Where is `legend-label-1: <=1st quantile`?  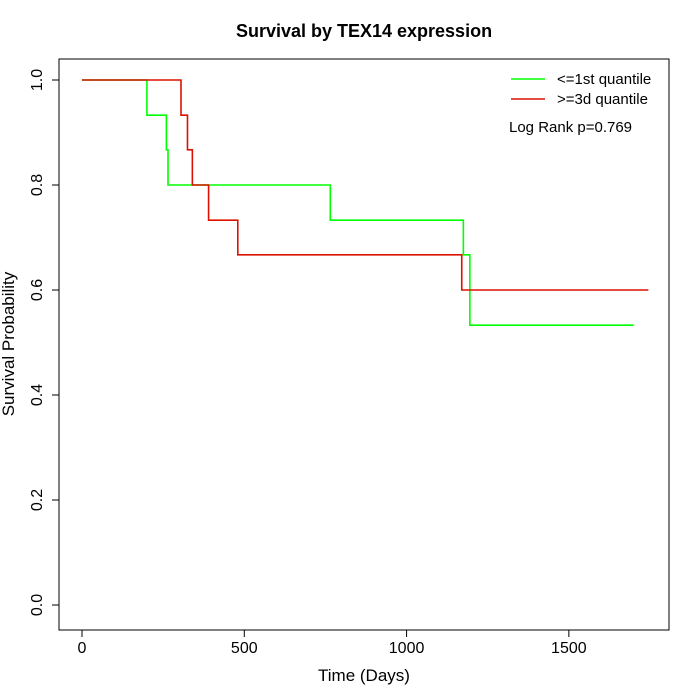 legend-label-1: <=1st quantile is located at coordinates (604, 79).